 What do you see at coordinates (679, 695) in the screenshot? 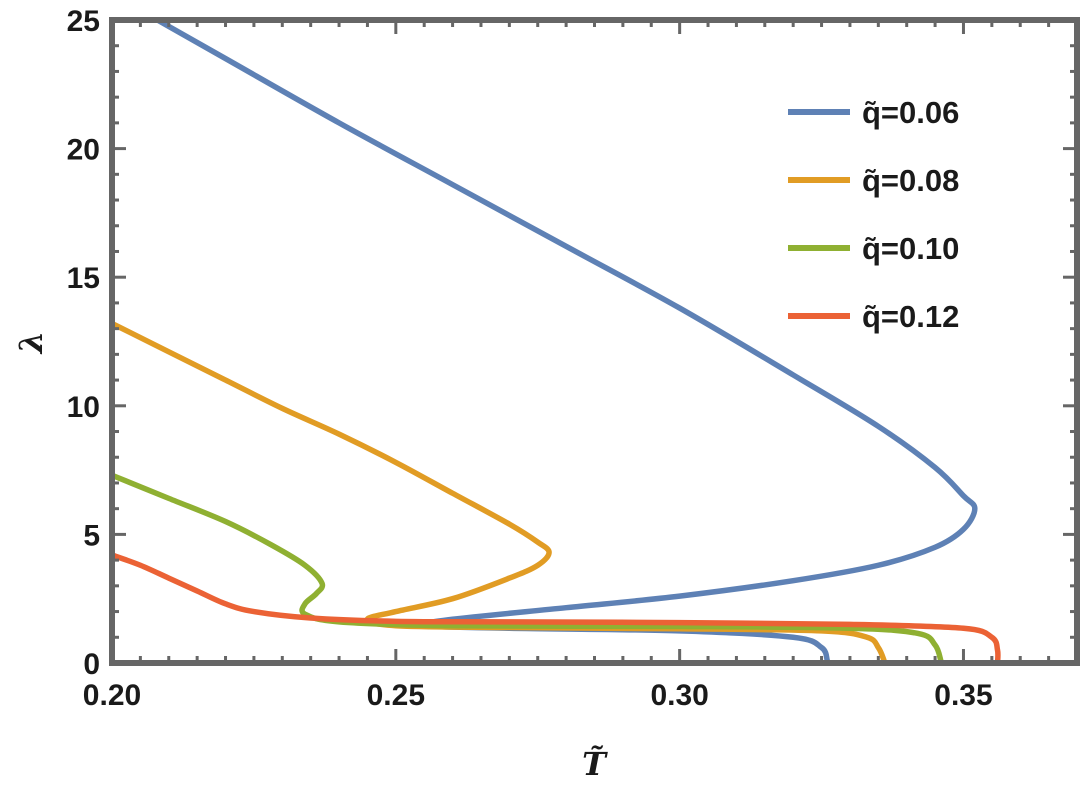
I see `x-tick-label: 0.30` at bounding box center [679, 695].